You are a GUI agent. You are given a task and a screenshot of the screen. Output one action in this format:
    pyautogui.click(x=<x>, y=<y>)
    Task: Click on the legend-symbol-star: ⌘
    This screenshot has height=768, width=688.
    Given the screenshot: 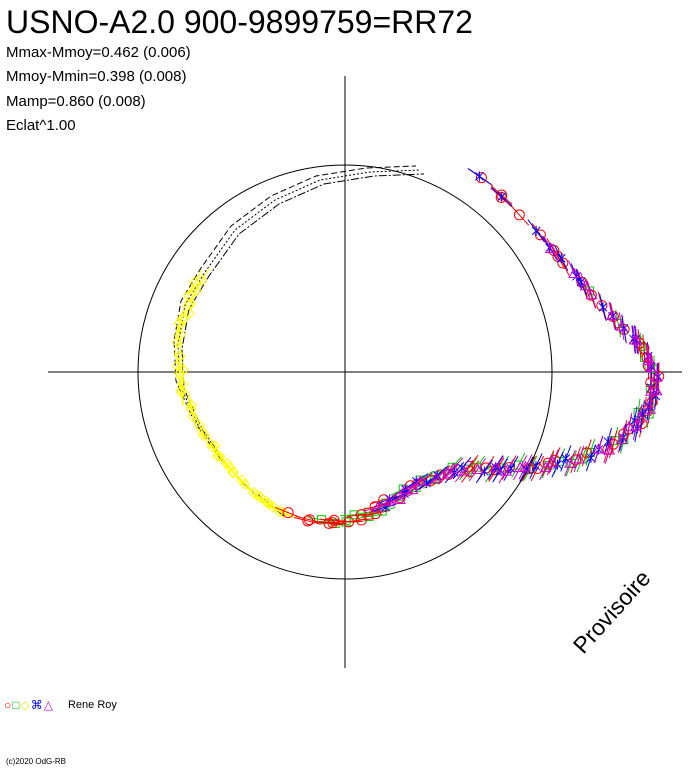 What is the action you would take?
    pyautogui.click(x=36, y=705)
    